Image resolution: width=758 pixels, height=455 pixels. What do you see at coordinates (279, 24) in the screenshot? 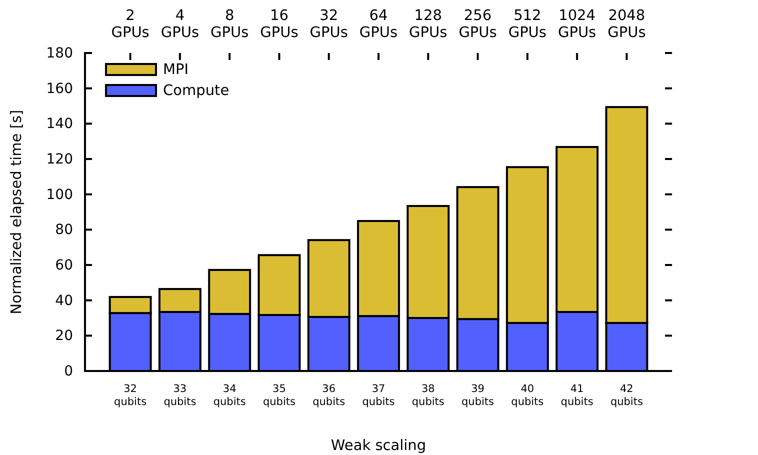
I see `annotation: 16 GPUs` at bounding box center [279, 24].